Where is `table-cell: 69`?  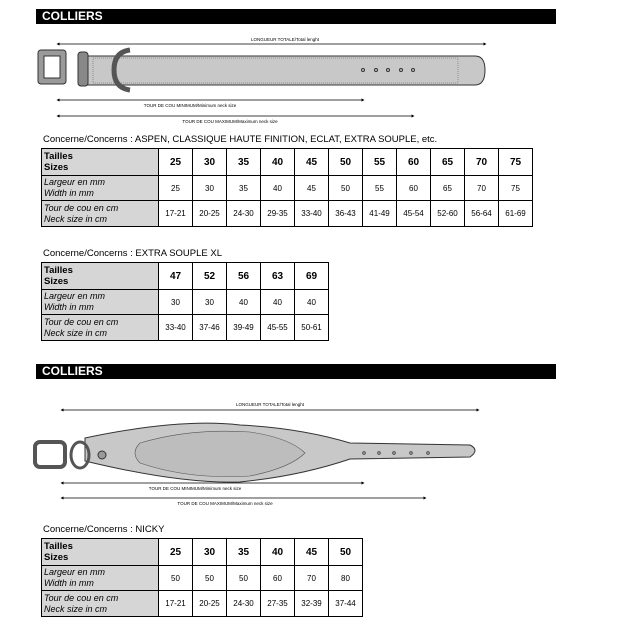
table-cell: 69 is located at coordinates (311, 276).